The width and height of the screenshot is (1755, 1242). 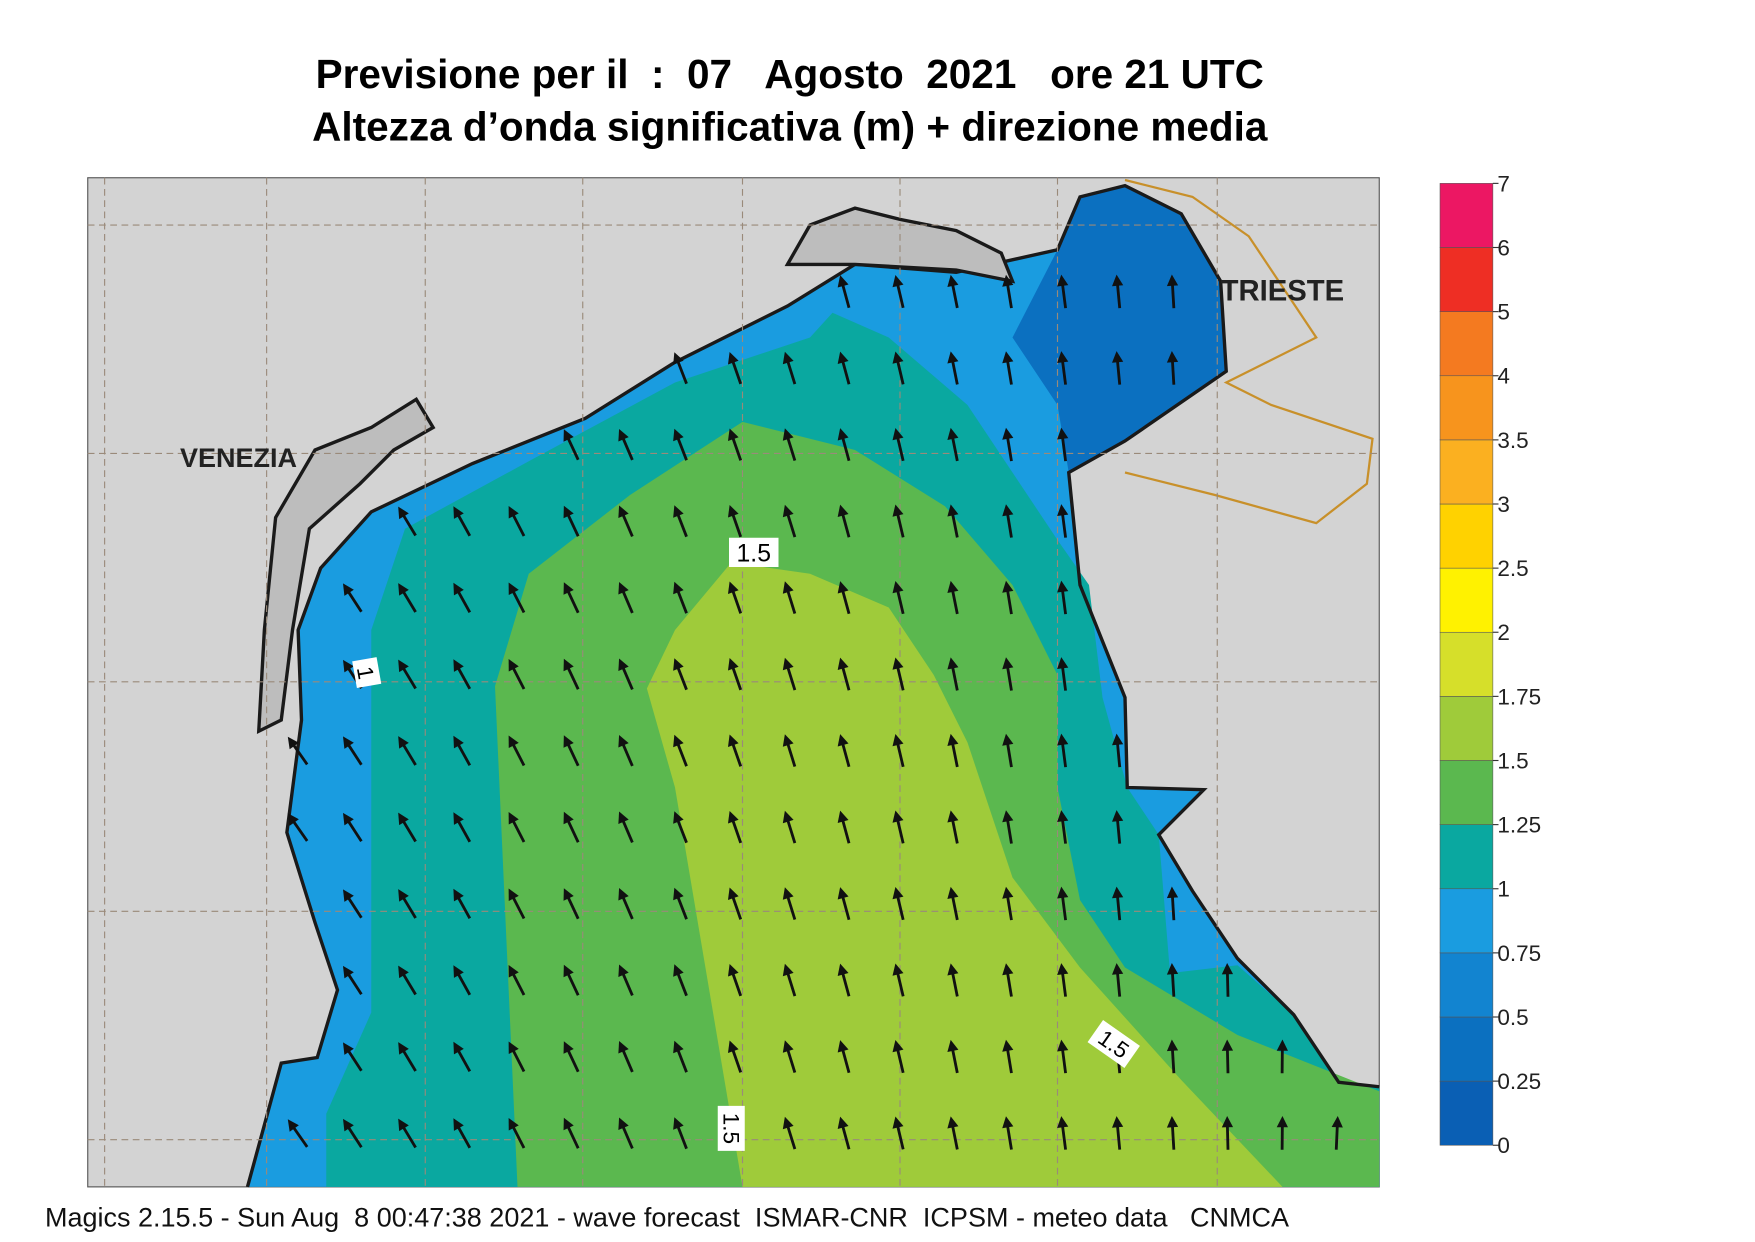 I want to click on contour-label: 1.5, so click(x=731, y=1128).